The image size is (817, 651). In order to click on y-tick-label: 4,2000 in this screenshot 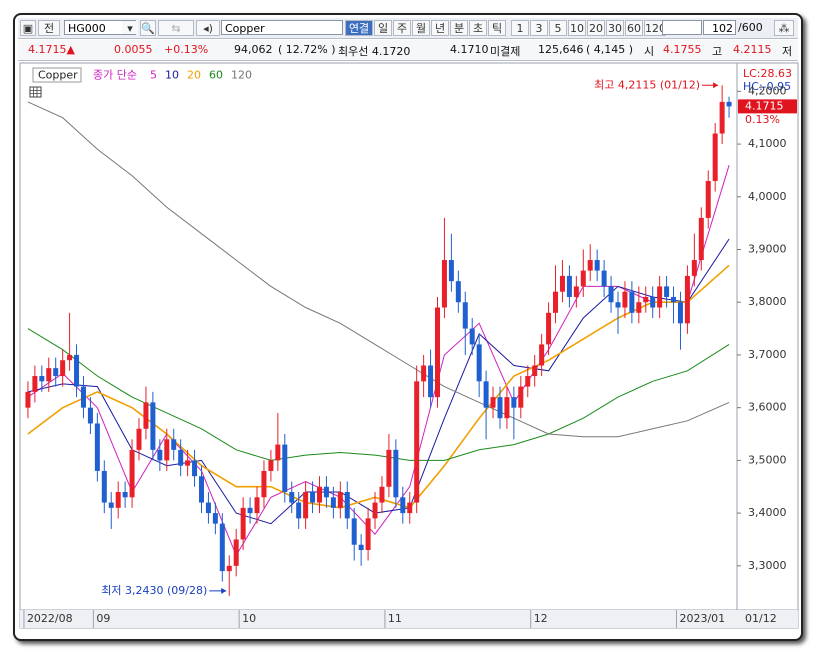, I will do `click(767, 90)`.